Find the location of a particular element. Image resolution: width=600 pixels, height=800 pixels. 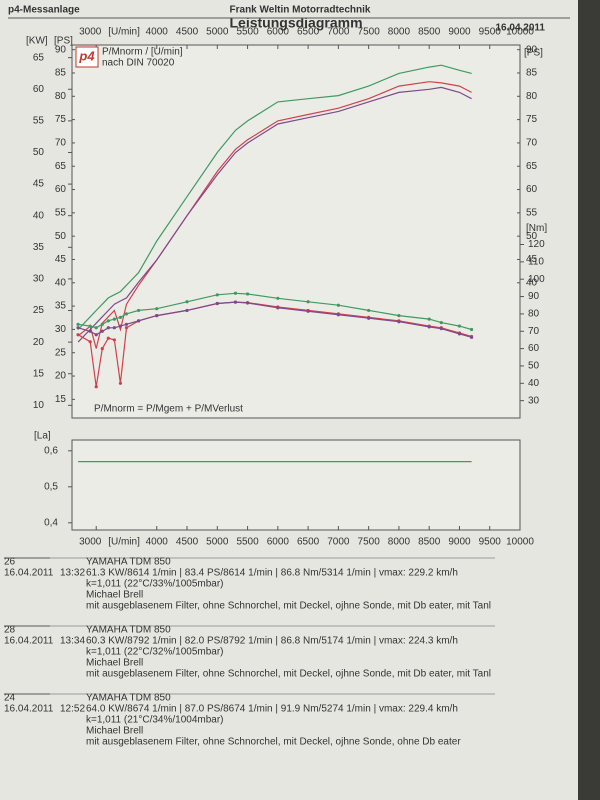

ps-tick-label: 50 is located at coordinates (61, 236).